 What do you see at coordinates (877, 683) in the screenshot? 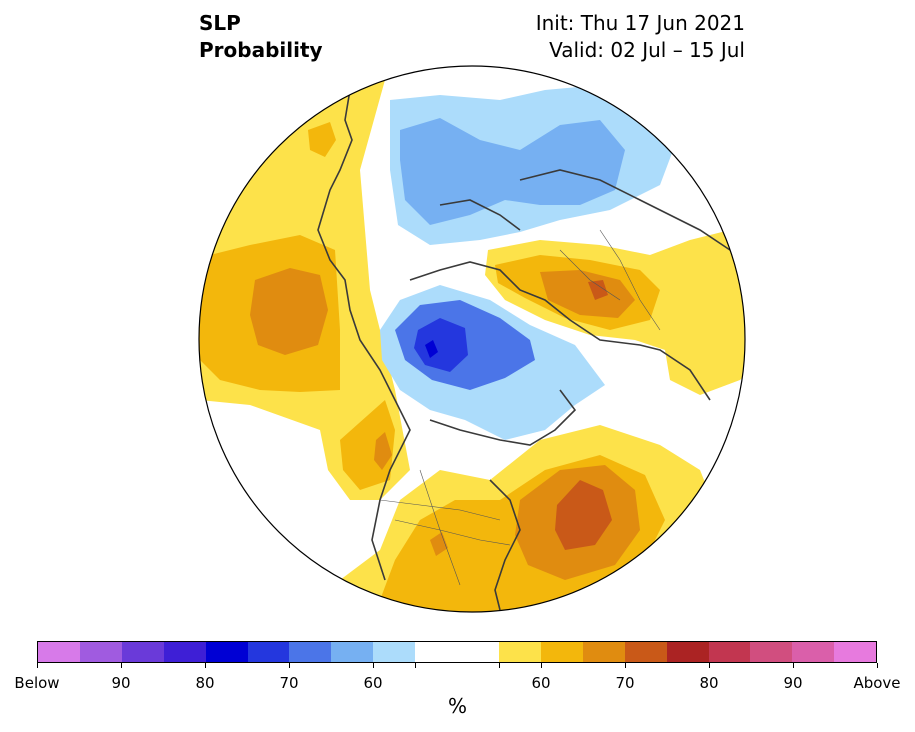
I see `colorbar-tick-label: Above` at bounding box center [877, 683].